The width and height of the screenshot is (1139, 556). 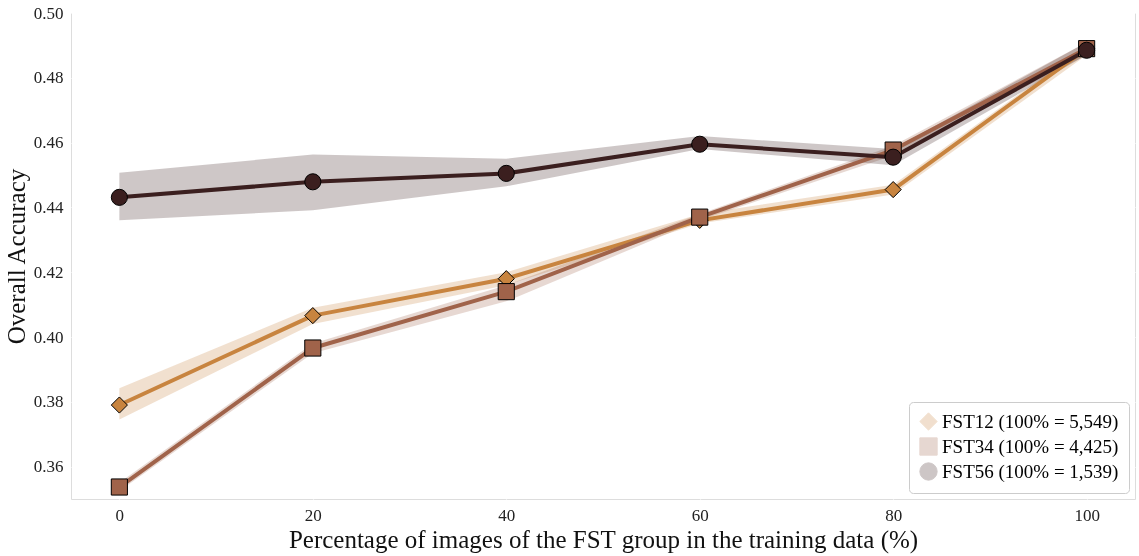 What do you see at coordinates (120, 515) in the screenshot?
I see `x-tick-label: 0` at bounding box center [120, 515].